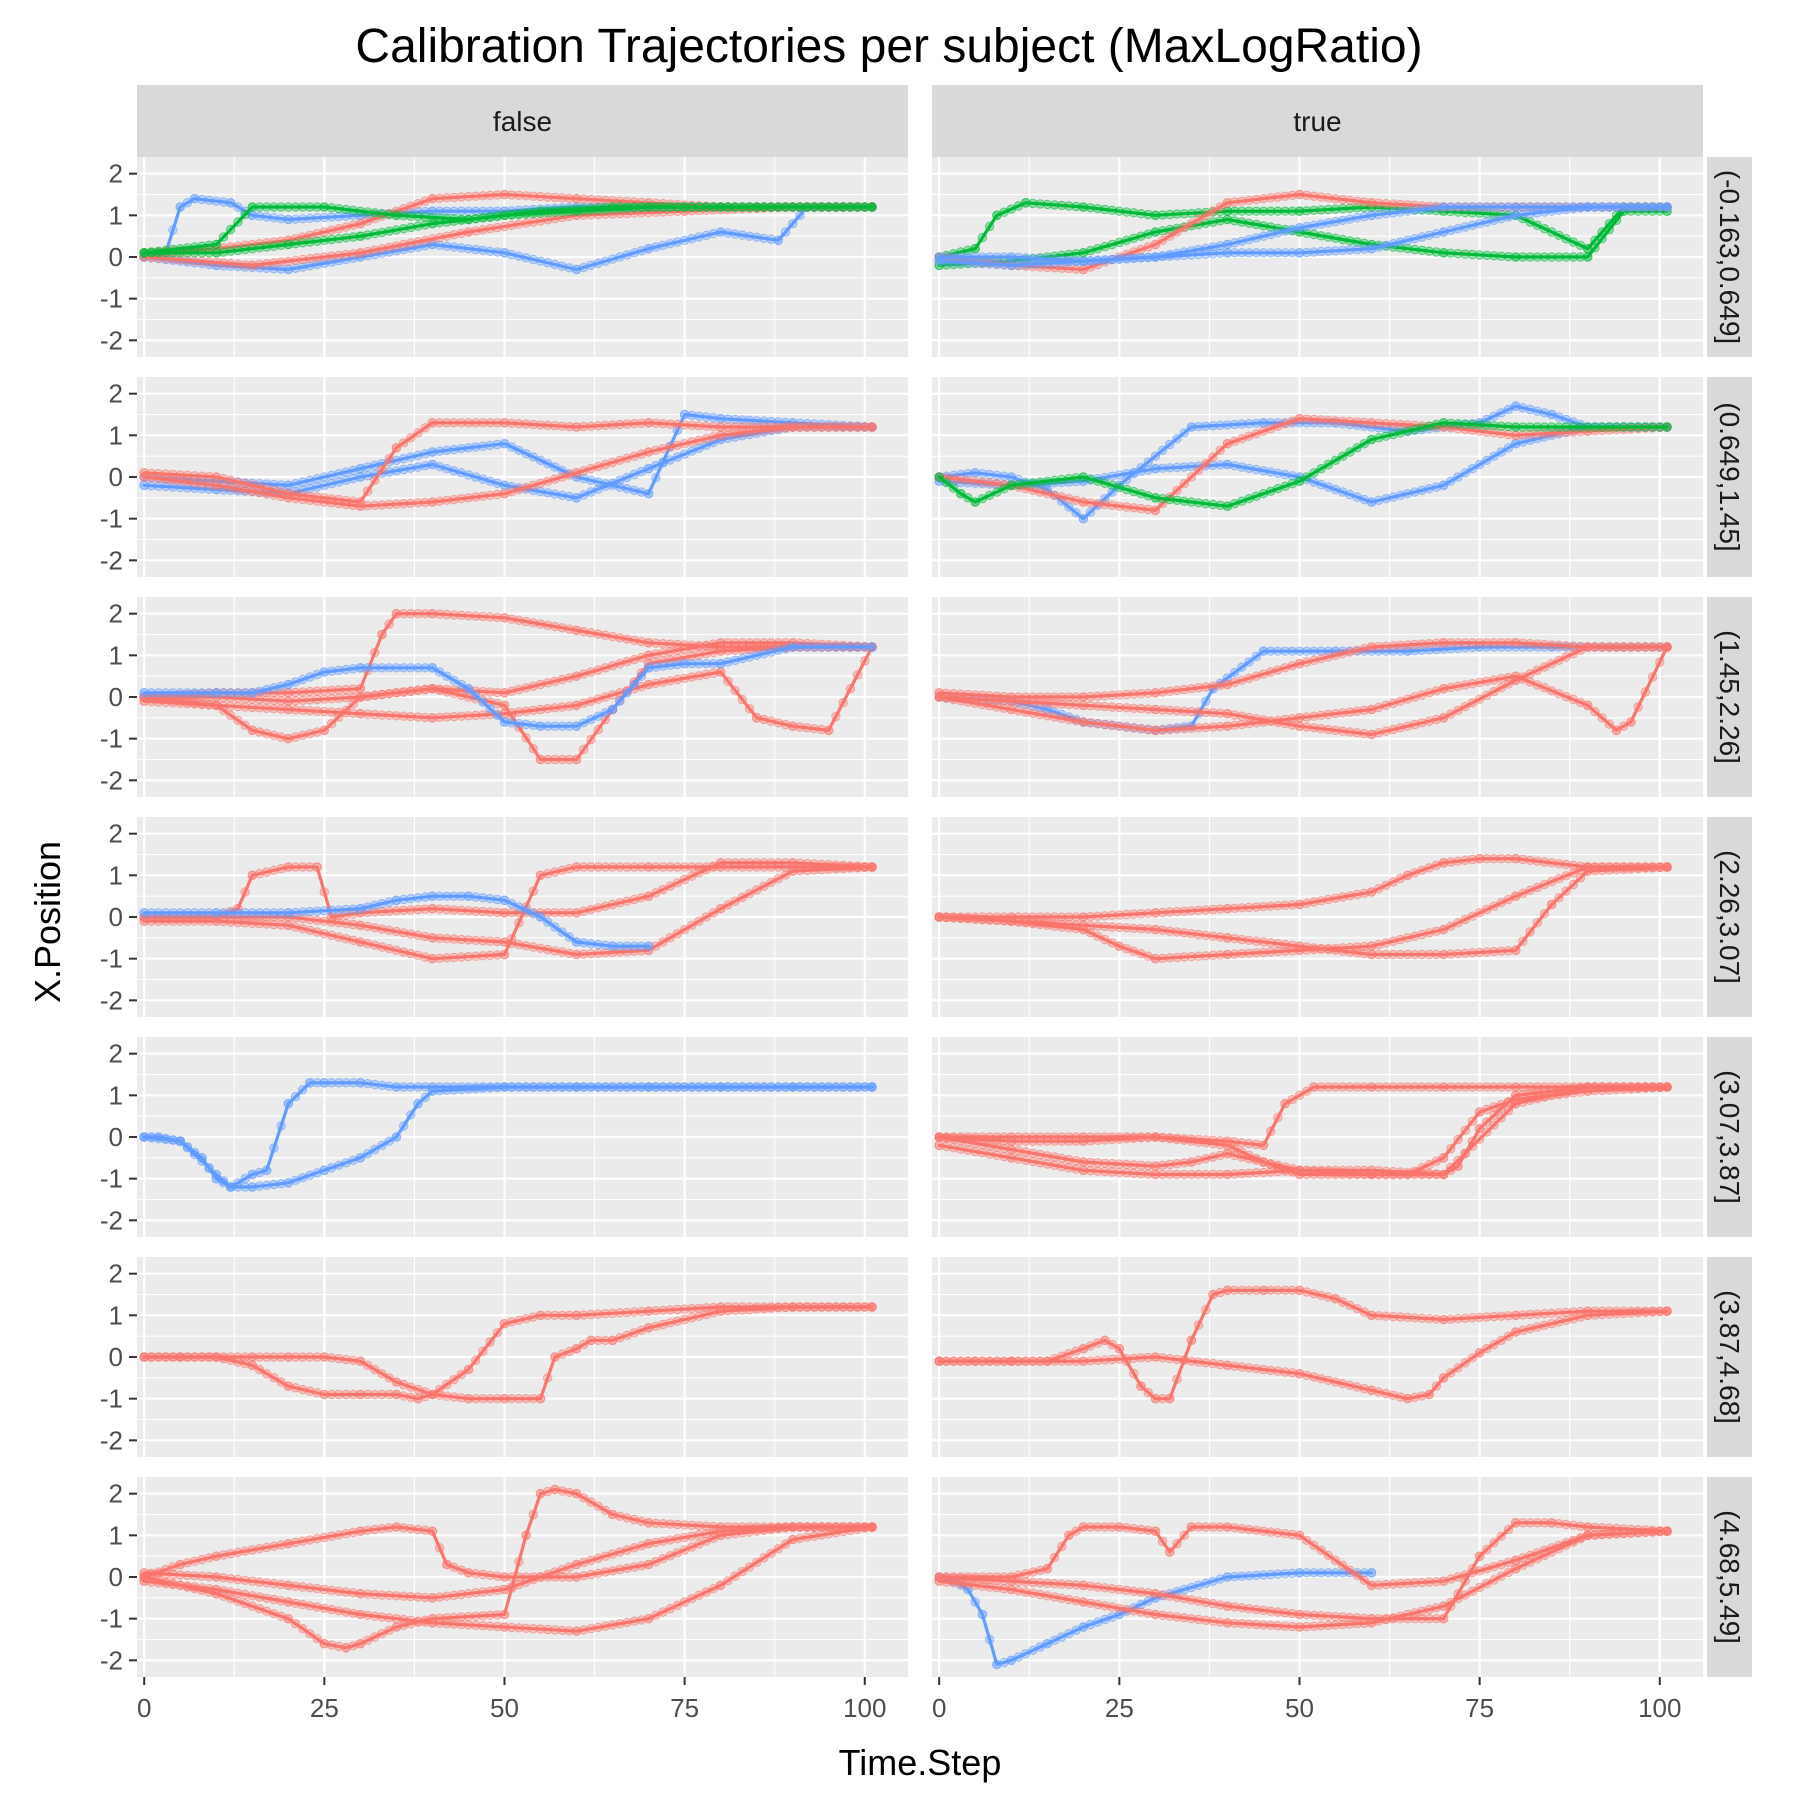 The width and height of the screenshot is (1795, 1800). Describe the element at coordinates (508, 238) in the screenshot. I see `series-line` at that location.